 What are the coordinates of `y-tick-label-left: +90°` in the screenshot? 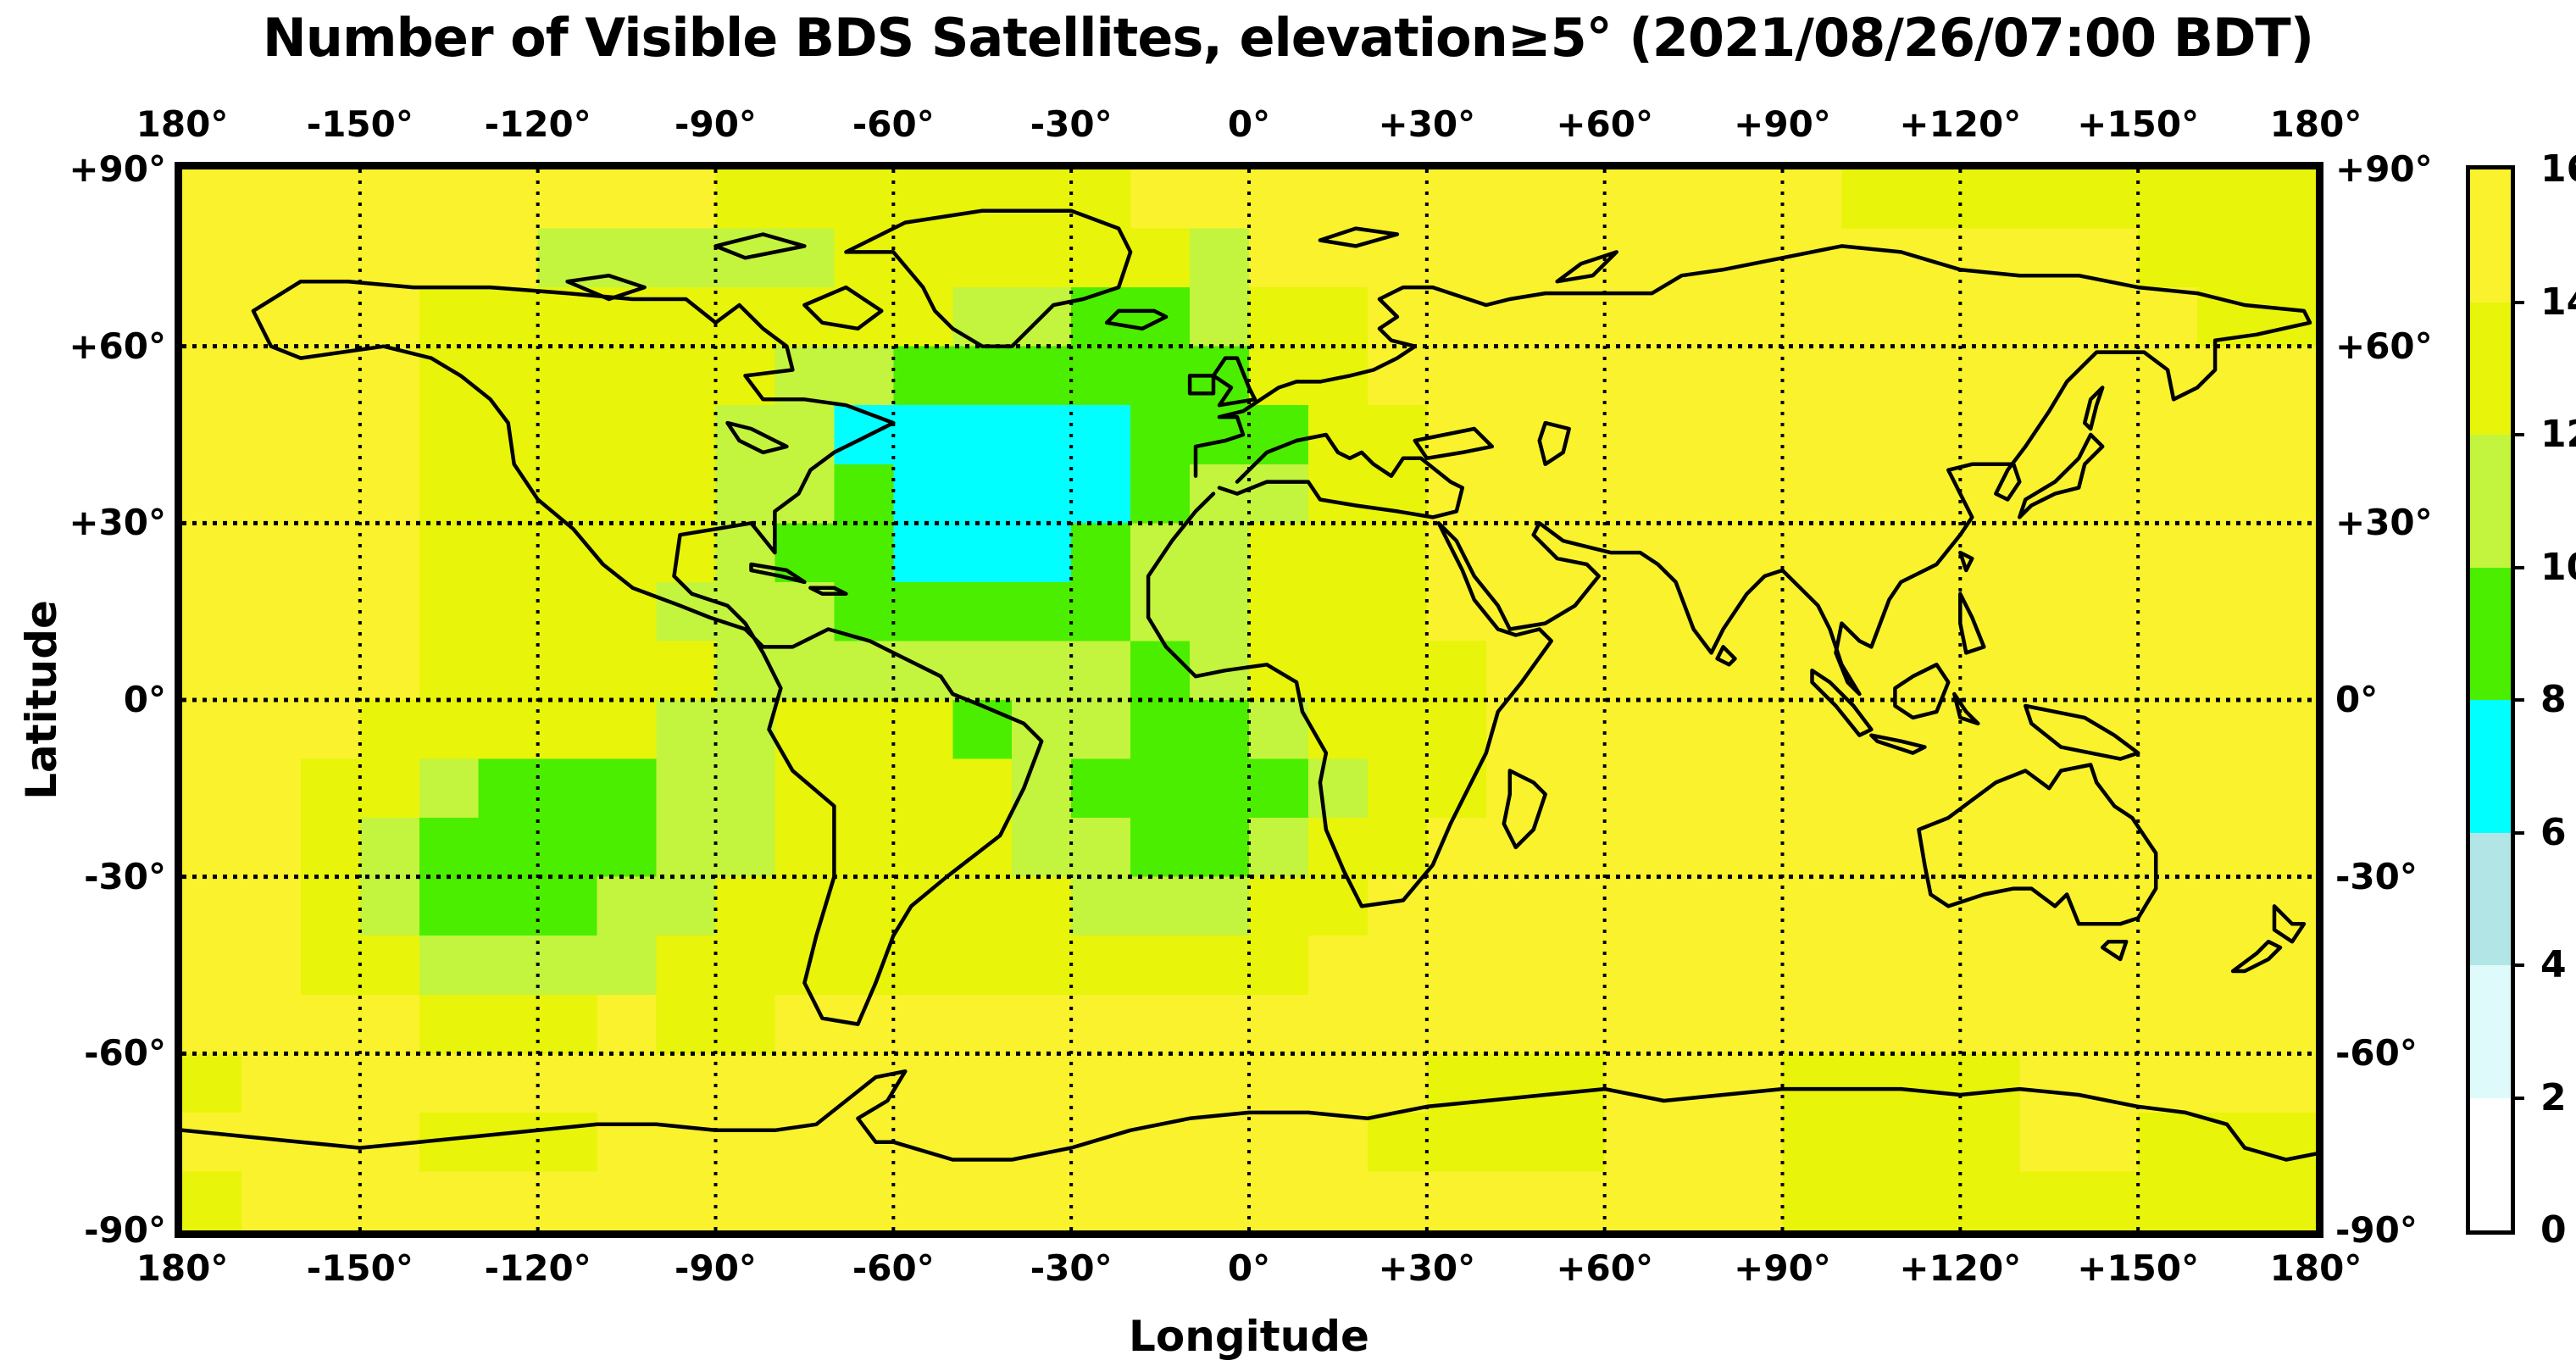 It's located at (117, 169).